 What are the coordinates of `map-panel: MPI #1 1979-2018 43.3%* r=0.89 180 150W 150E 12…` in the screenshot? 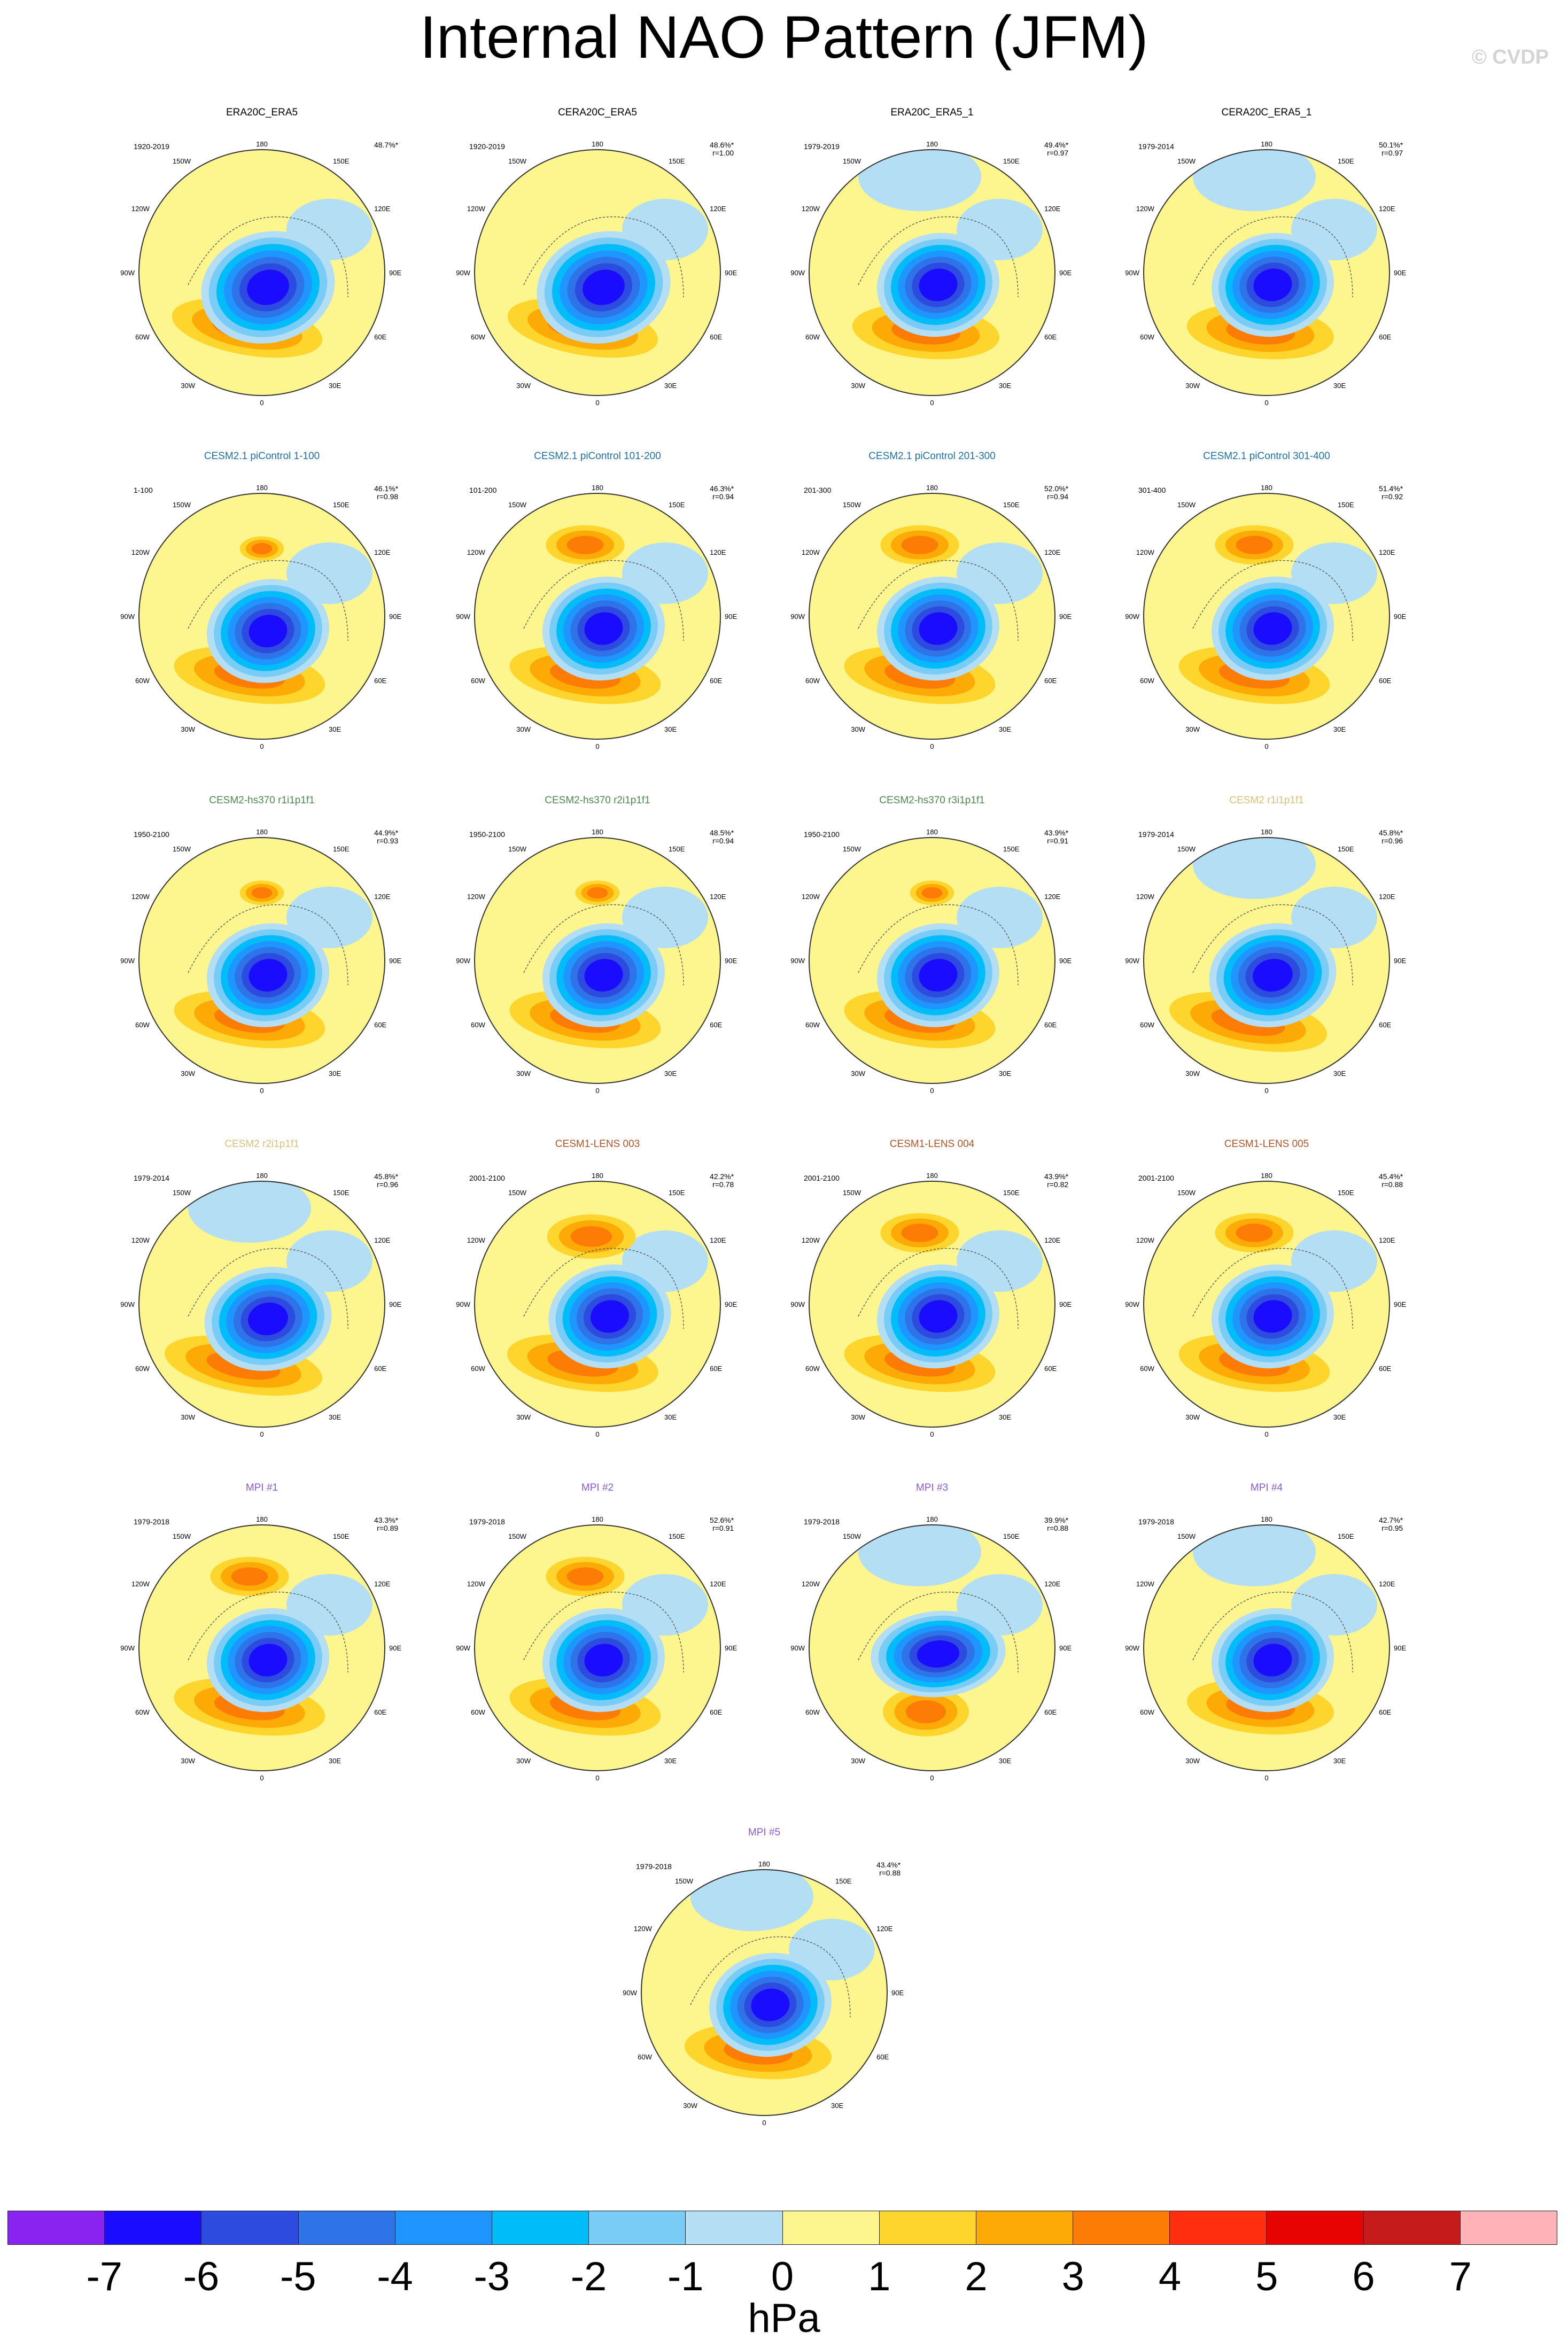 It's located at (262, 1642).